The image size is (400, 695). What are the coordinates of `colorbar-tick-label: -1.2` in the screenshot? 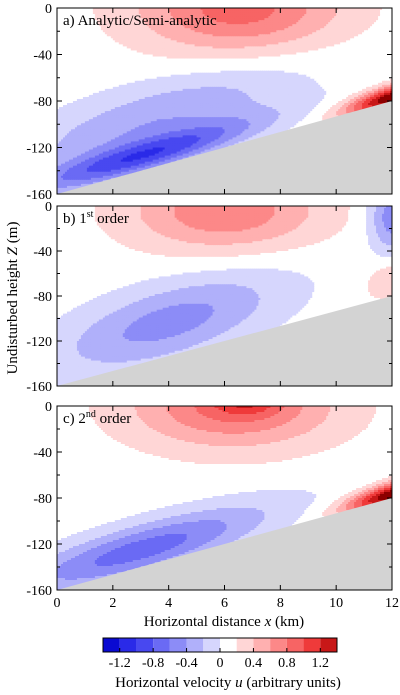 It's located at (120, 663).